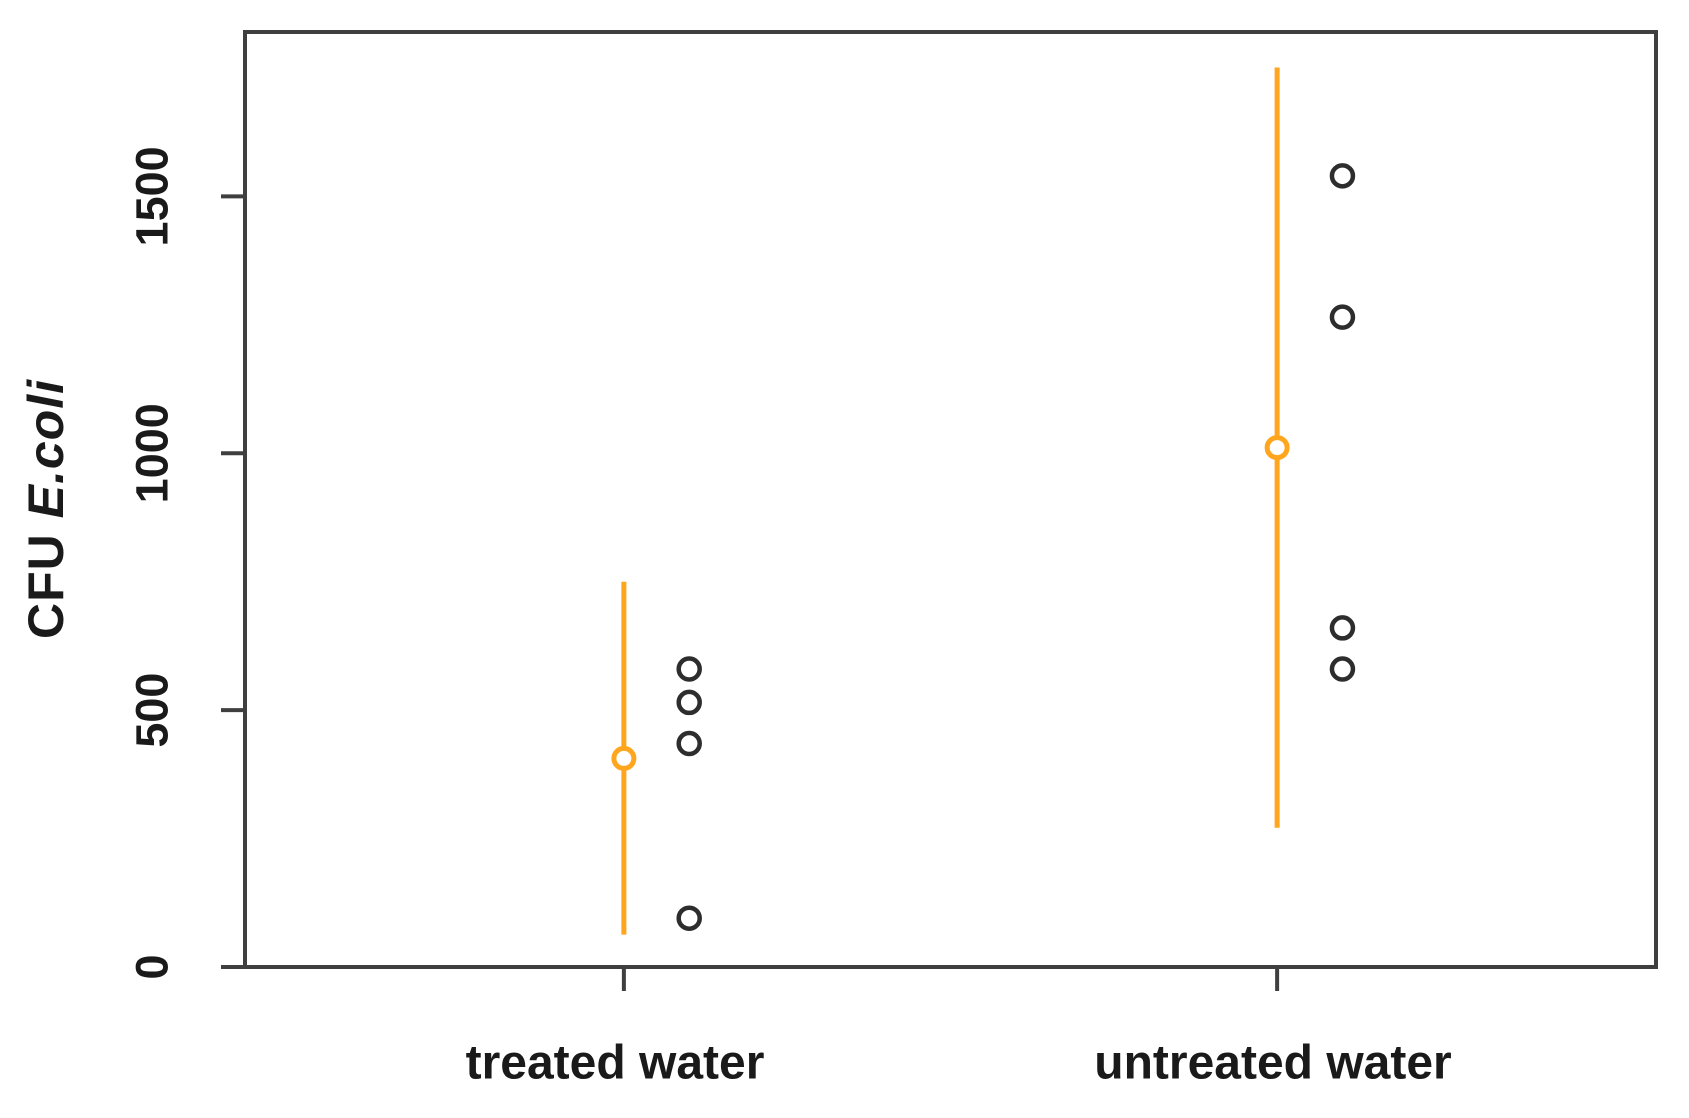  What do you see at coordinates (46, 448) in the screenshot?
I see `y-axis-title-italic: E.coli` at bounding box center [46, 448].